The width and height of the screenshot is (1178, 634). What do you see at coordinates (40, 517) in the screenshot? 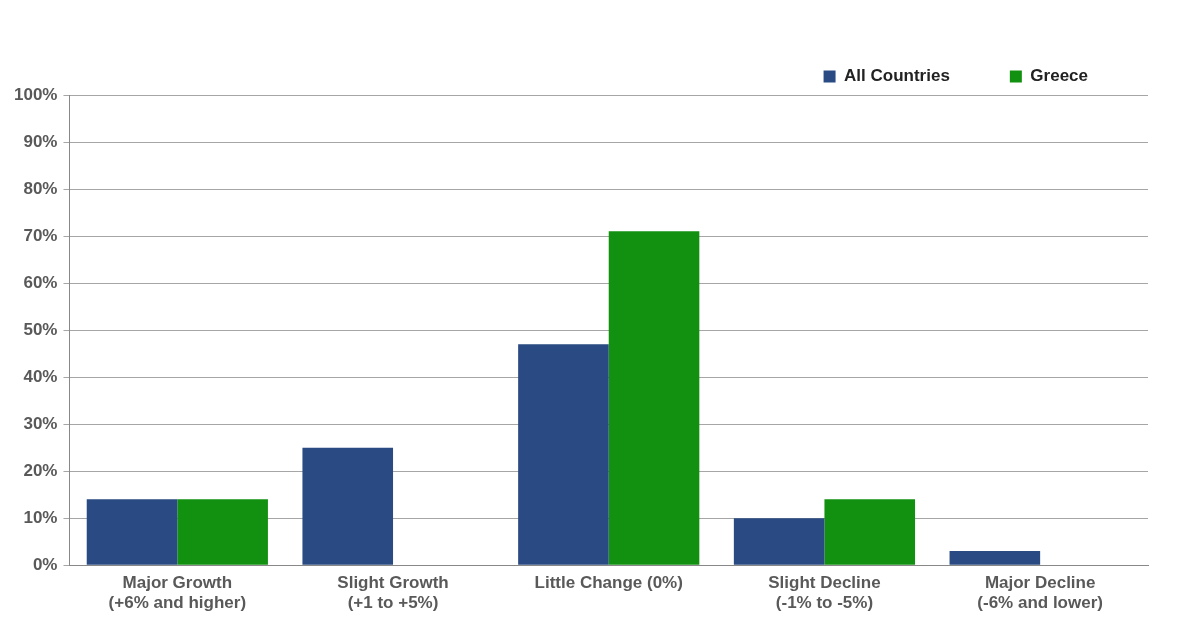
I see `y-tick-label: 10%` at bounding box center [40, 517].